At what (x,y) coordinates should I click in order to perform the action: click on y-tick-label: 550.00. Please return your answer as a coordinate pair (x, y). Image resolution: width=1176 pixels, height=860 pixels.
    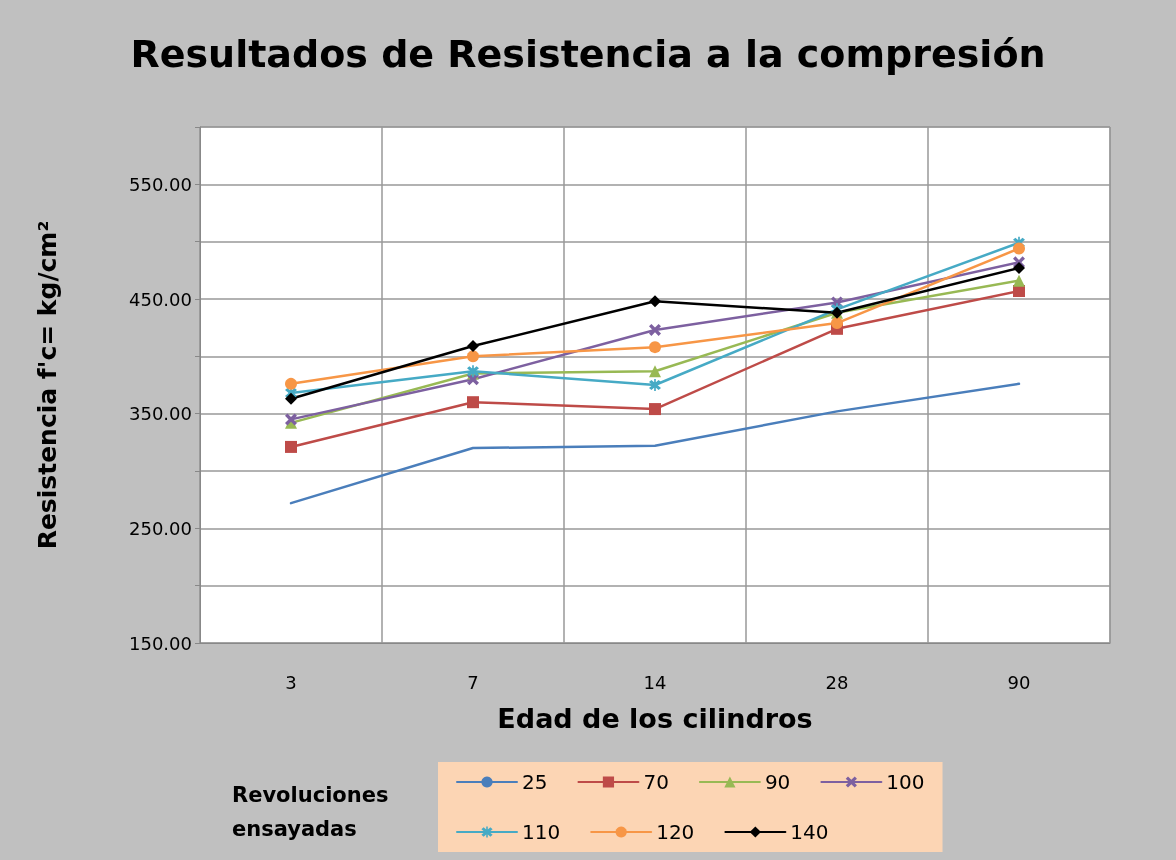
    Looking at the image, I should click on (160, 184).